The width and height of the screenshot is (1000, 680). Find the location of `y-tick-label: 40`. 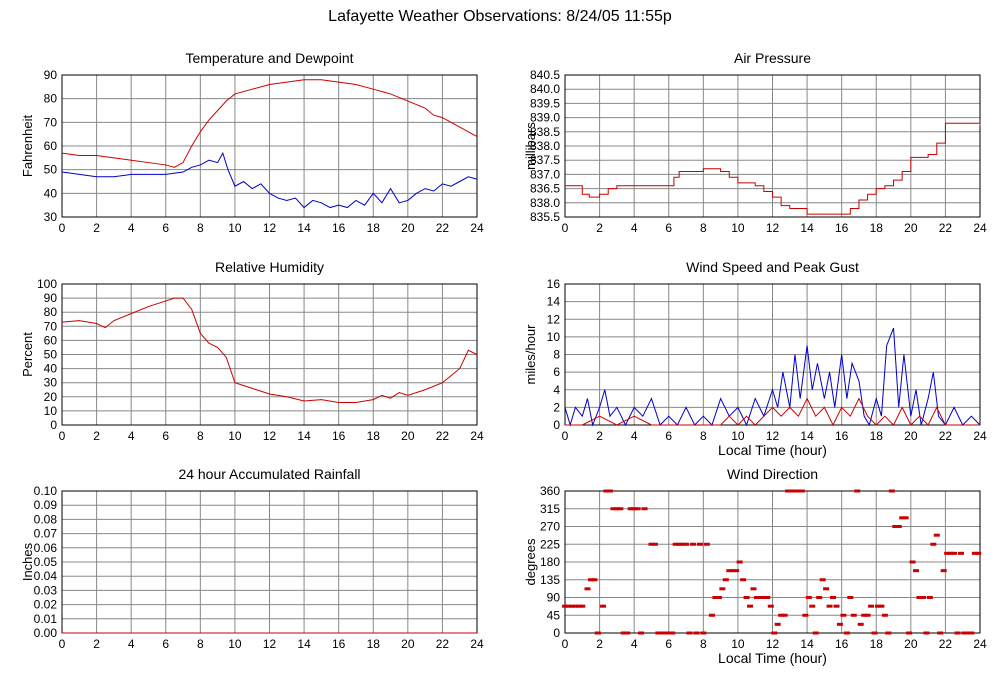

y-tick-label: 40 is located at coordinates (51, 193).